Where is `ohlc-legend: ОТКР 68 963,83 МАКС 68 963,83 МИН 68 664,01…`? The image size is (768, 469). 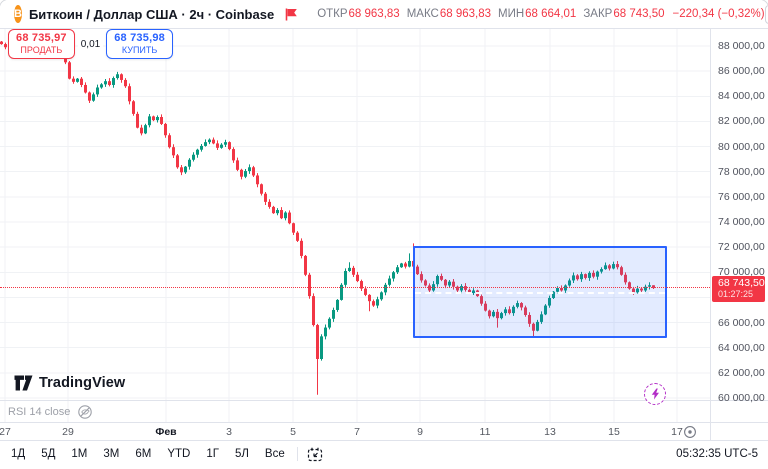 ohlc-legend: ОТКР 68 963,83 МАКС 68 963,83 МИН 68 664,01… is located at coordinates (540, 14).